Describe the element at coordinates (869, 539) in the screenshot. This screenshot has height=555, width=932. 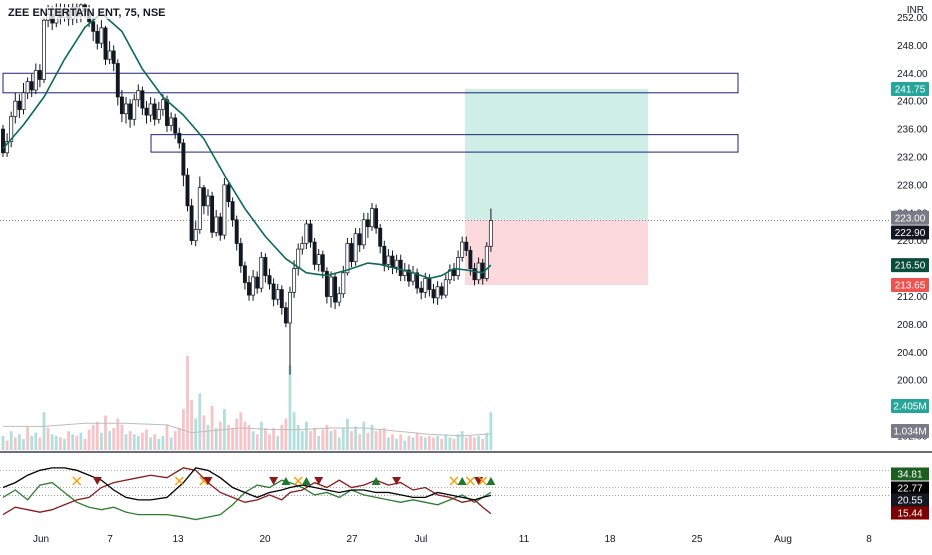
I see `time-tick-label: 8` at that location.